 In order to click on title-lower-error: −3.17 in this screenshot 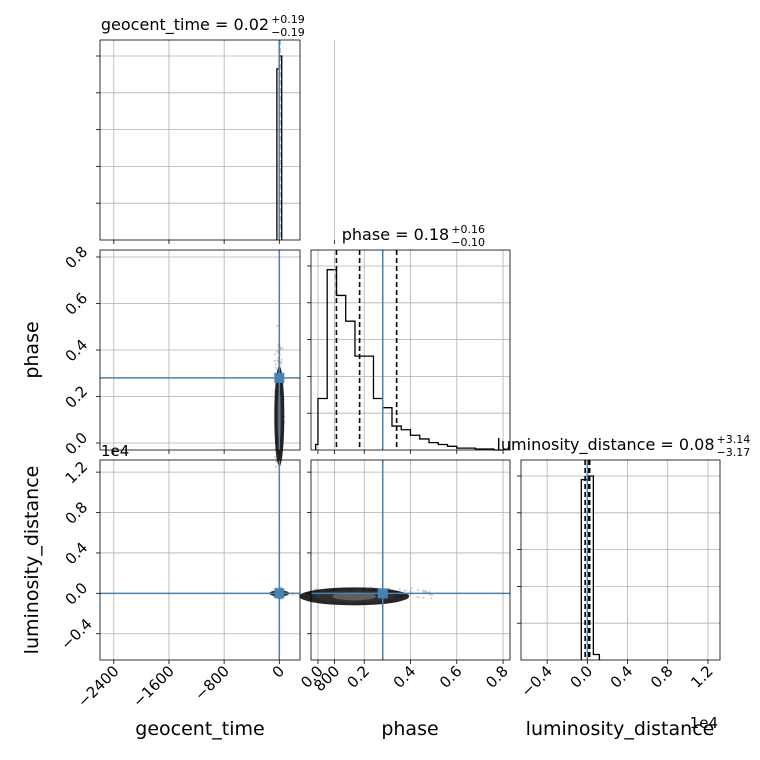, I will do `click(734, 452)`.